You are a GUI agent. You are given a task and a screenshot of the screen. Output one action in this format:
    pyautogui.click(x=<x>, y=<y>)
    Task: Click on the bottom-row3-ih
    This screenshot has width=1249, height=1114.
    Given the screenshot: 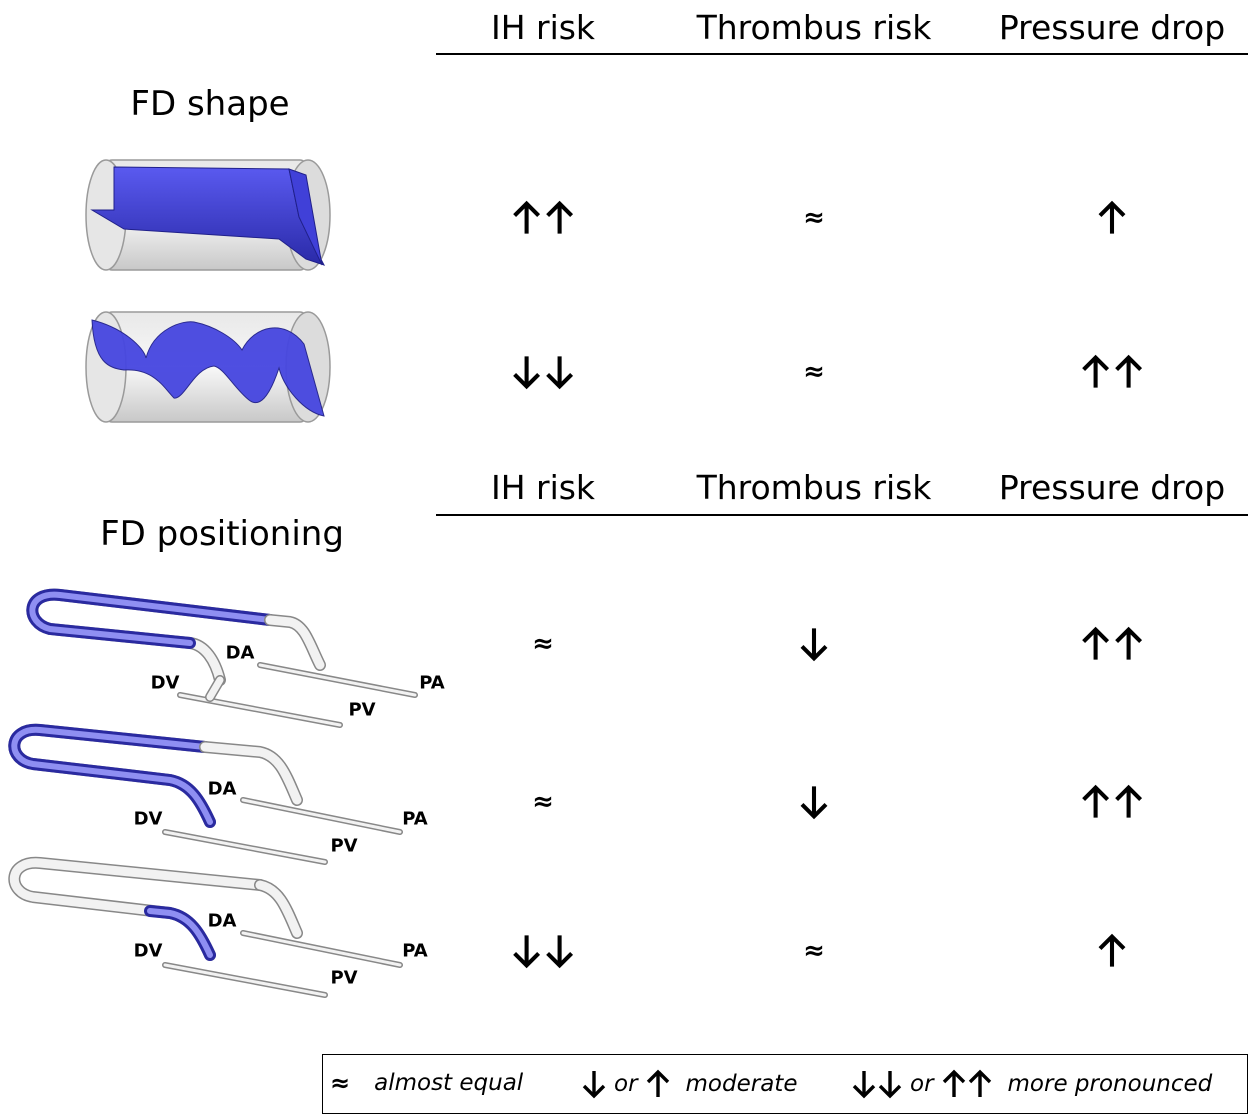 What is the action you would take?
    pyautogui.click(x=543, y=951)
    